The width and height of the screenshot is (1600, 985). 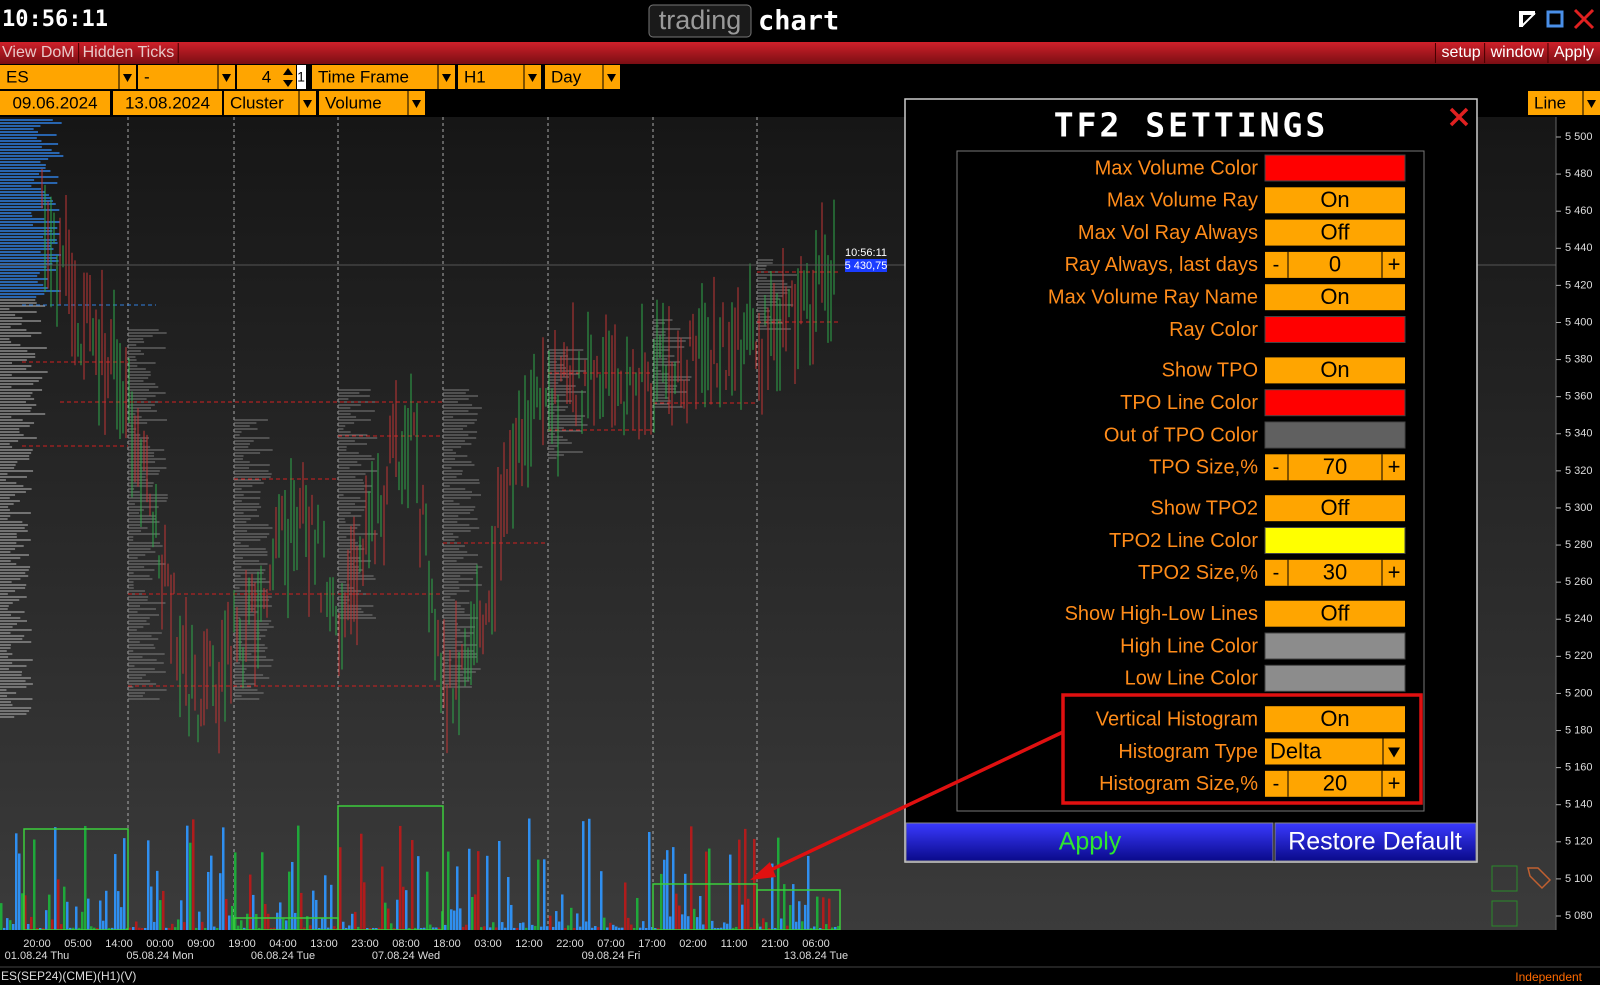 What do you see at coordinates (1460, 52) in the screenshot?
I see `menu-item: setup` at bounding box center [1460, 52].